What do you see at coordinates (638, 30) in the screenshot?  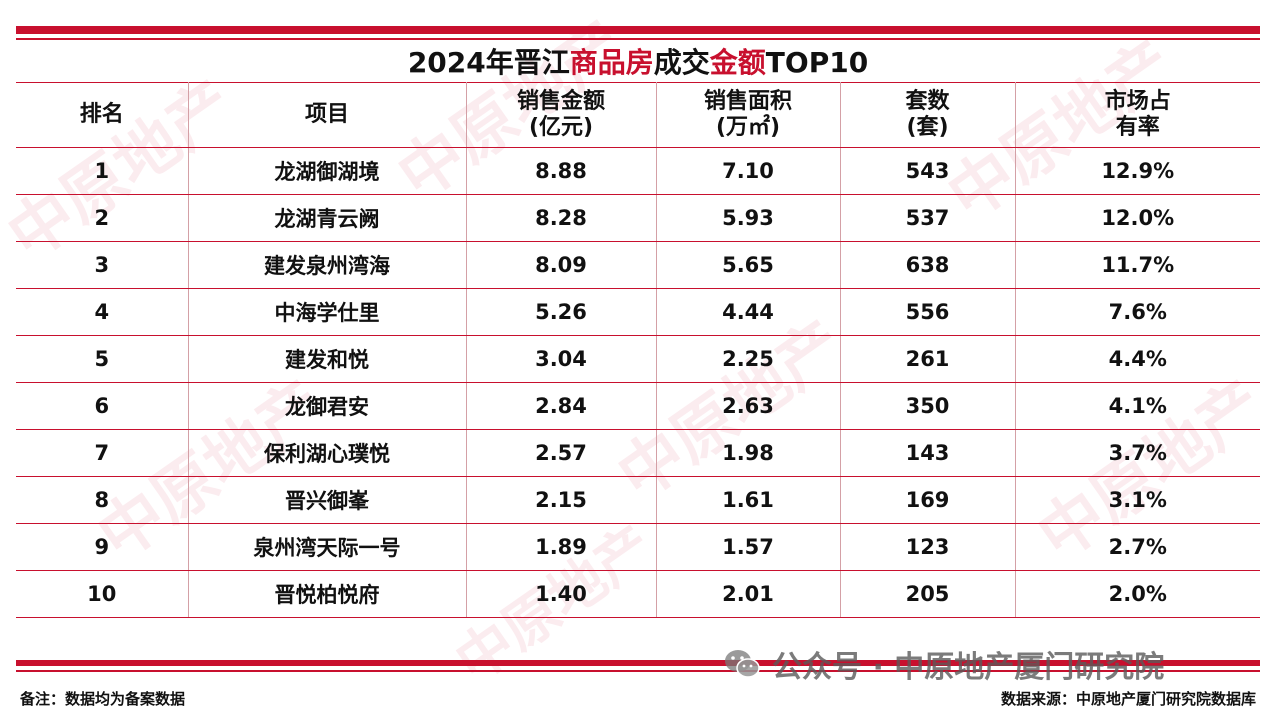 I see `top-accent-bar` at bounding box center [638, 30].